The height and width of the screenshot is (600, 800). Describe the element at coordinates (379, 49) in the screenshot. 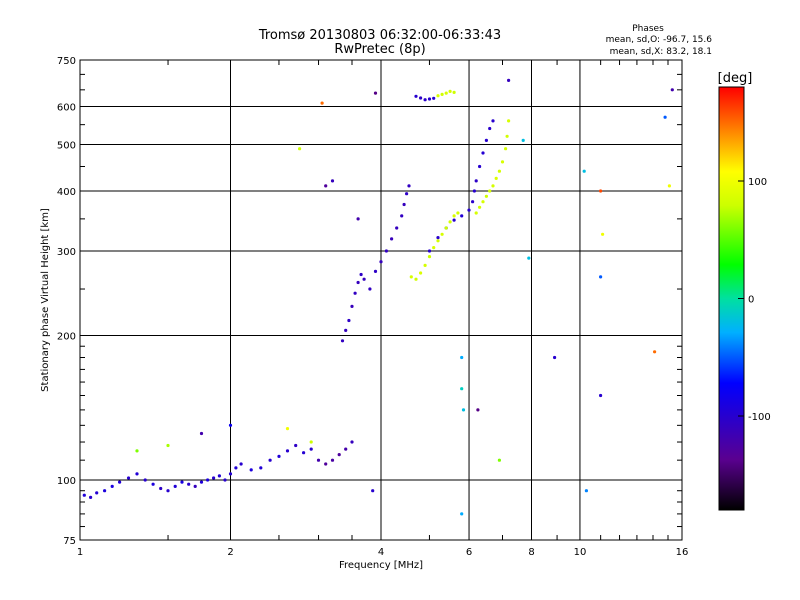

I see `chart-subtitle: RwPretec (8p)` at that location.